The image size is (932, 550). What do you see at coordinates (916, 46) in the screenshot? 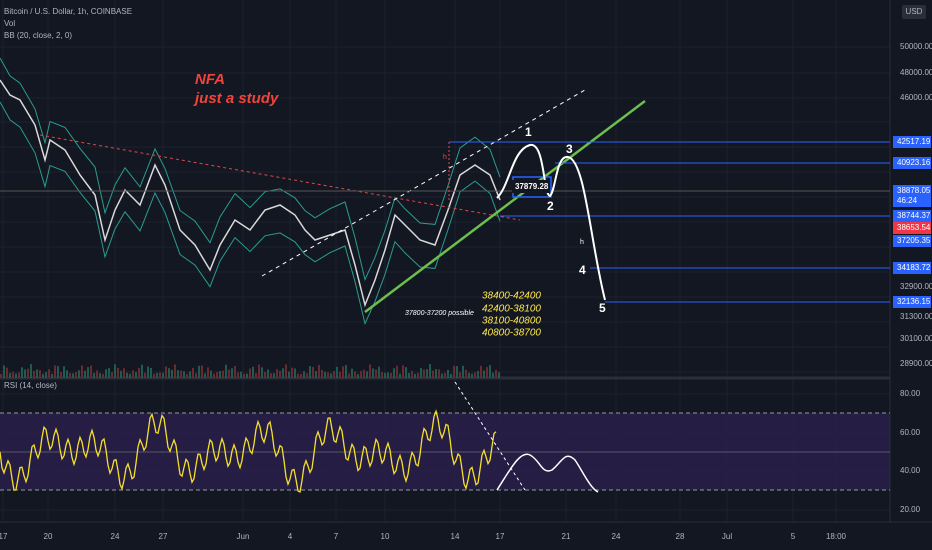
I see `price-label: 50000.00` at bounding box center [916, 46].